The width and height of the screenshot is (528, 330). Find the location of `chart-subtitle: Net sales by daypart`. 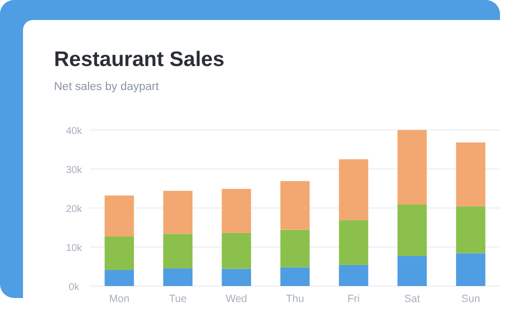

chart-subtitle: Net sales by daypart is located at coordinates (107, 87).